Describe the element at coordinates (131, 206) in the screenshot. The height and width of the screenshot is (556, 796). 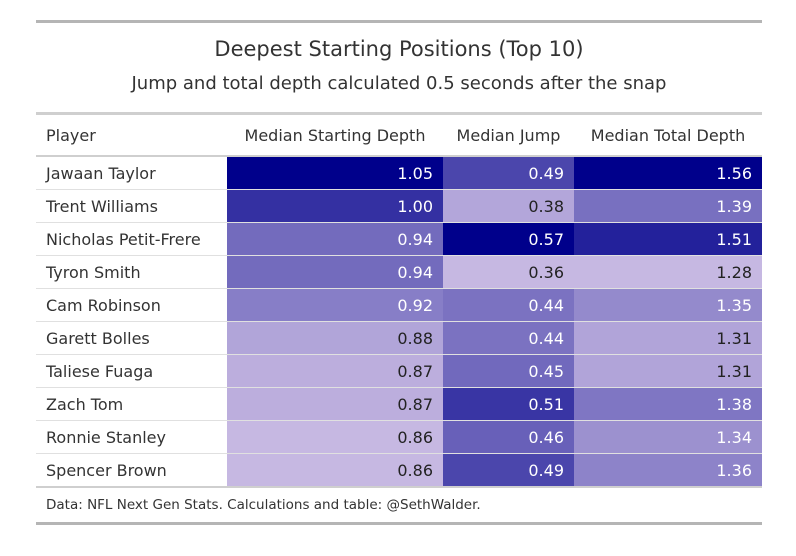
I see `player-name-cell: Trent Williams` at that location.